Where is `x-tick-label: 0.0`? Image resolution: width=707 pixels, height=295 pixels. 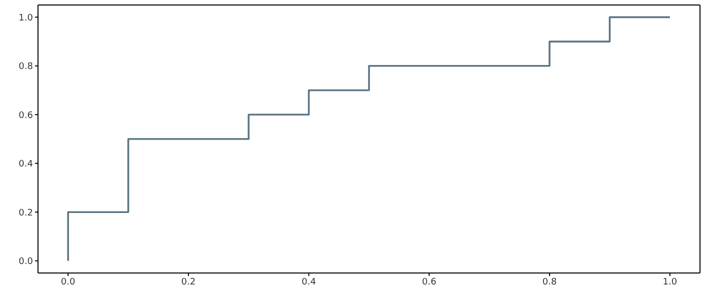
x-tick-label: 0.0 is located at coordinates (68, 282).